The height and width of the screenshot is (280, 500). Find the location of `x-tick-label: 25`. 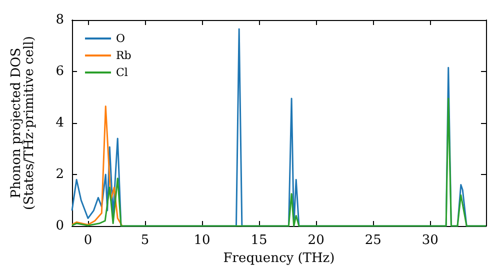

x-tick-label: 25 is located at coordinates (373, 240).